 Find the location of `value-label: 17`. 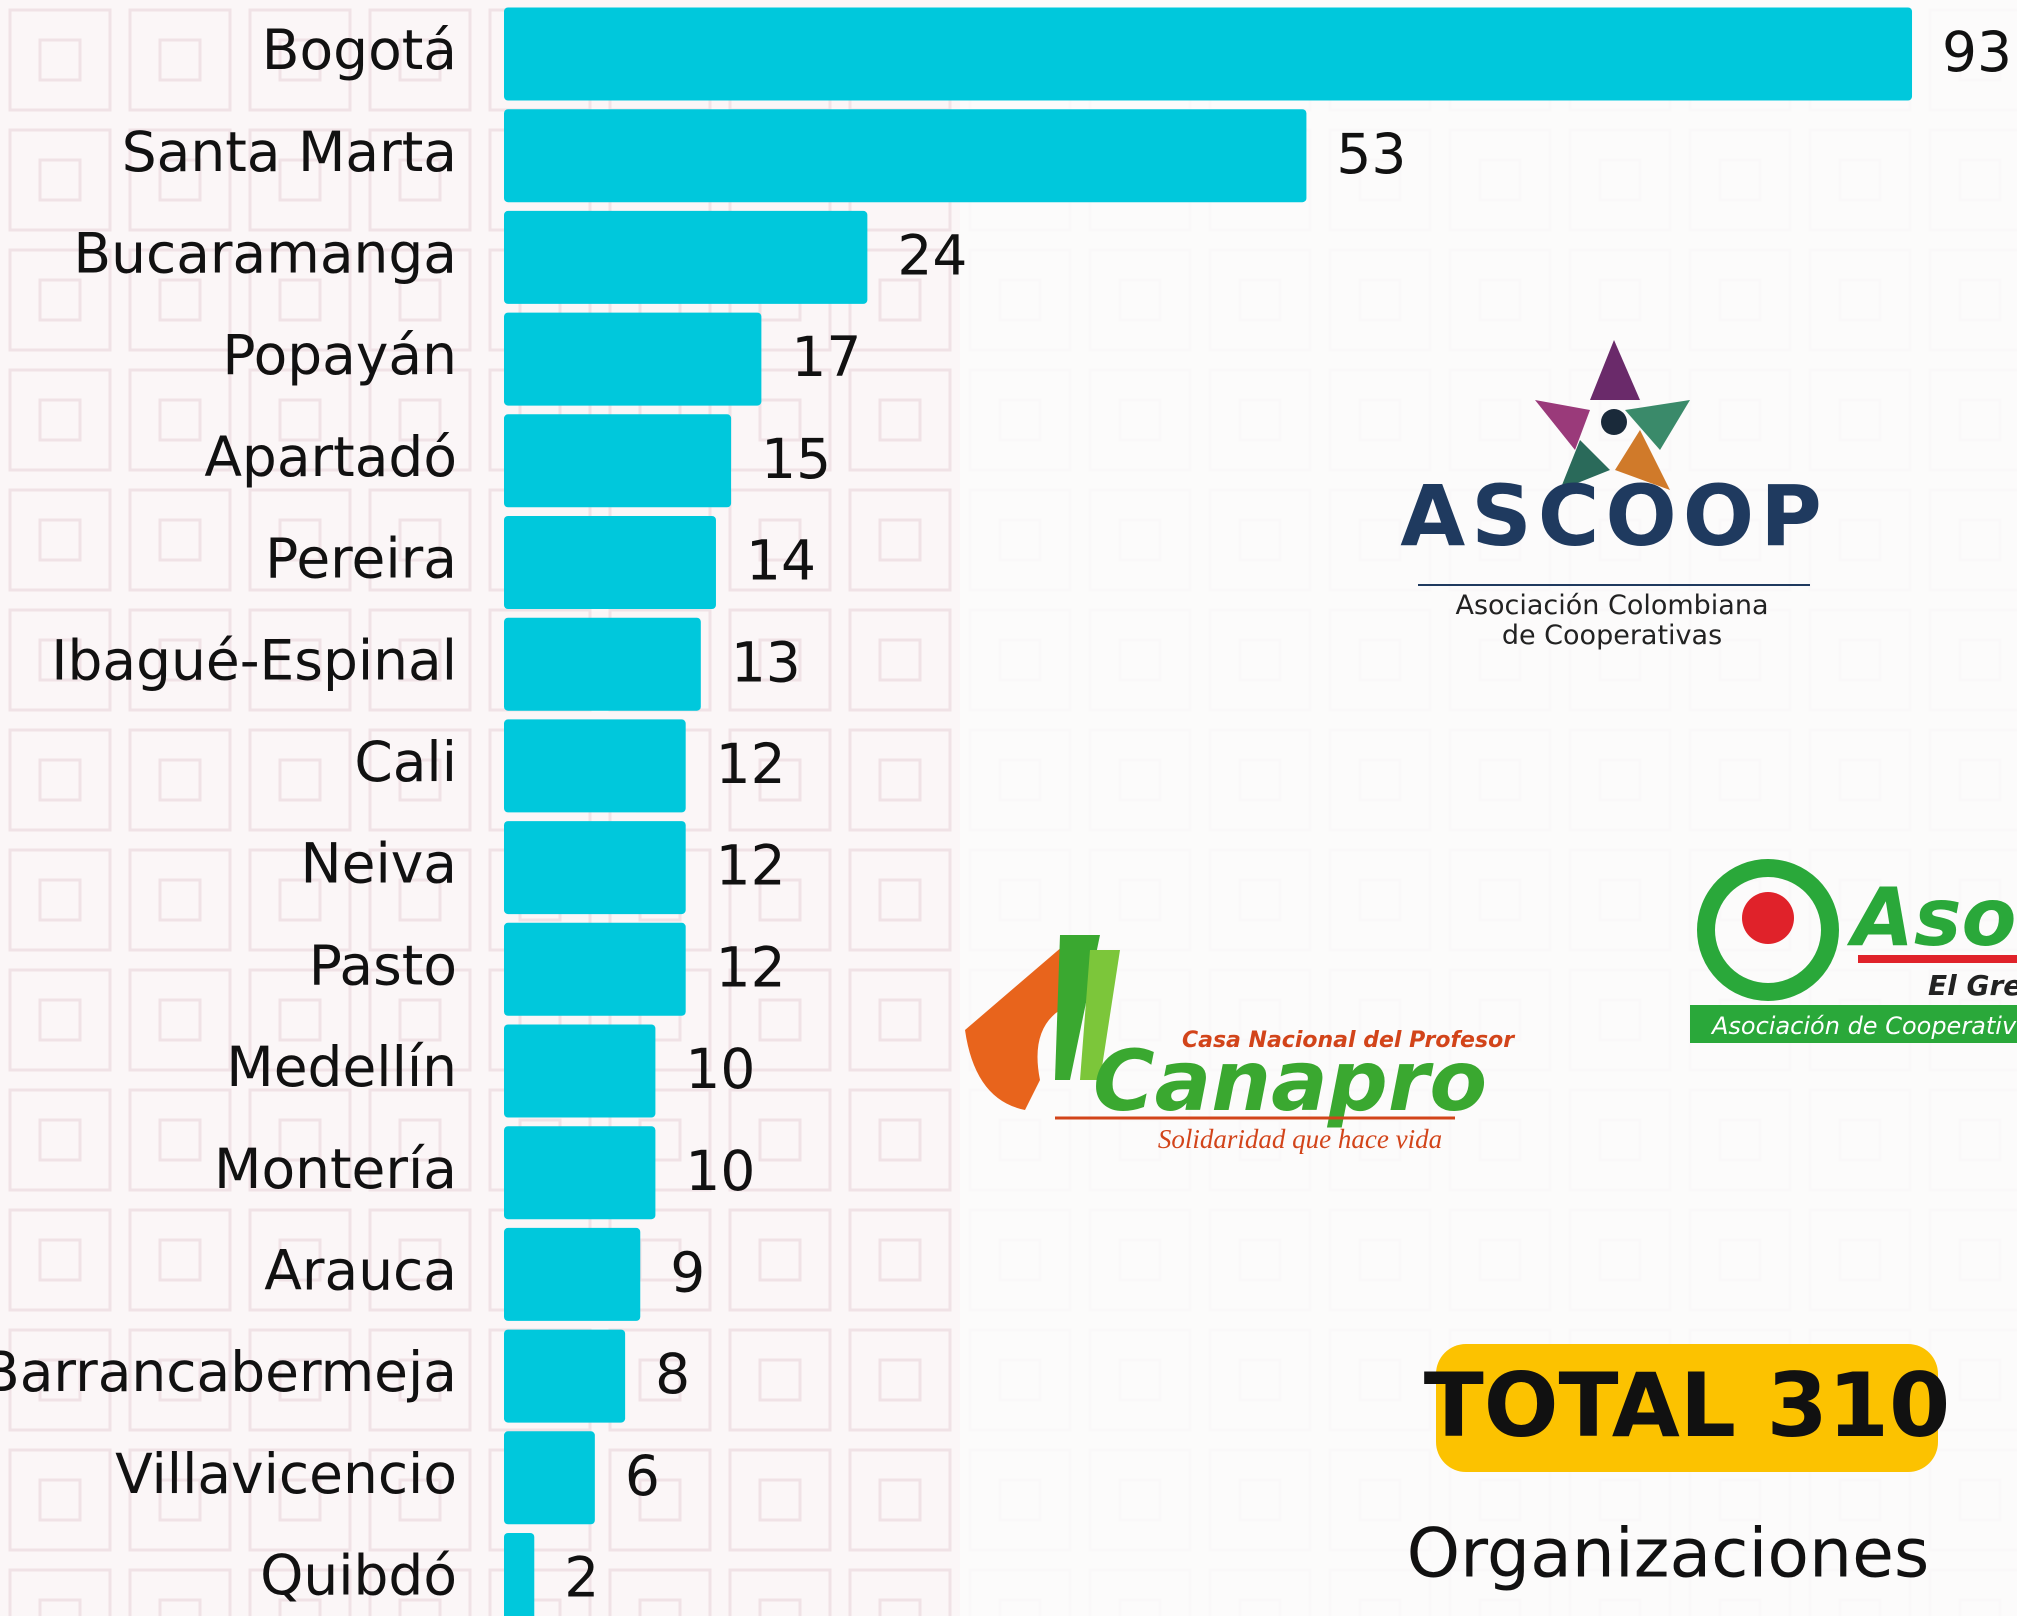

value-label: 17 is located at coordinates (826, 357).